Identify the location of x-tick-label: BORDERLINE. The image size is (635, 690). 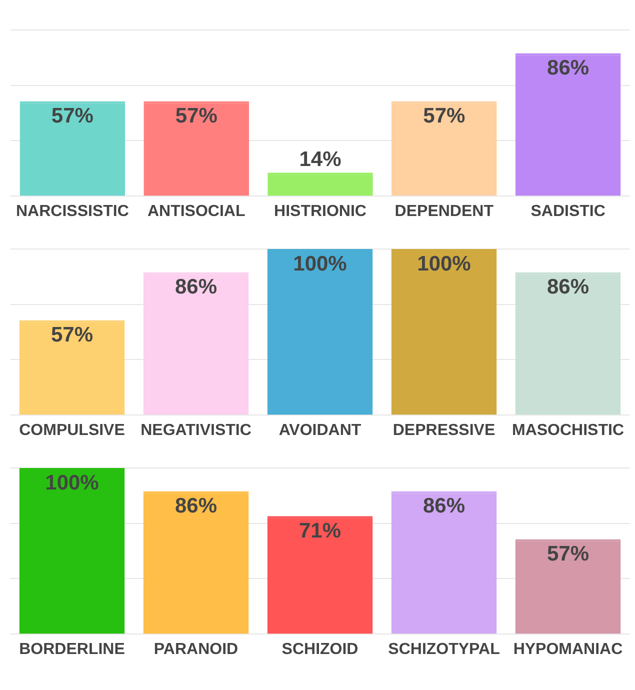
(72, 649).